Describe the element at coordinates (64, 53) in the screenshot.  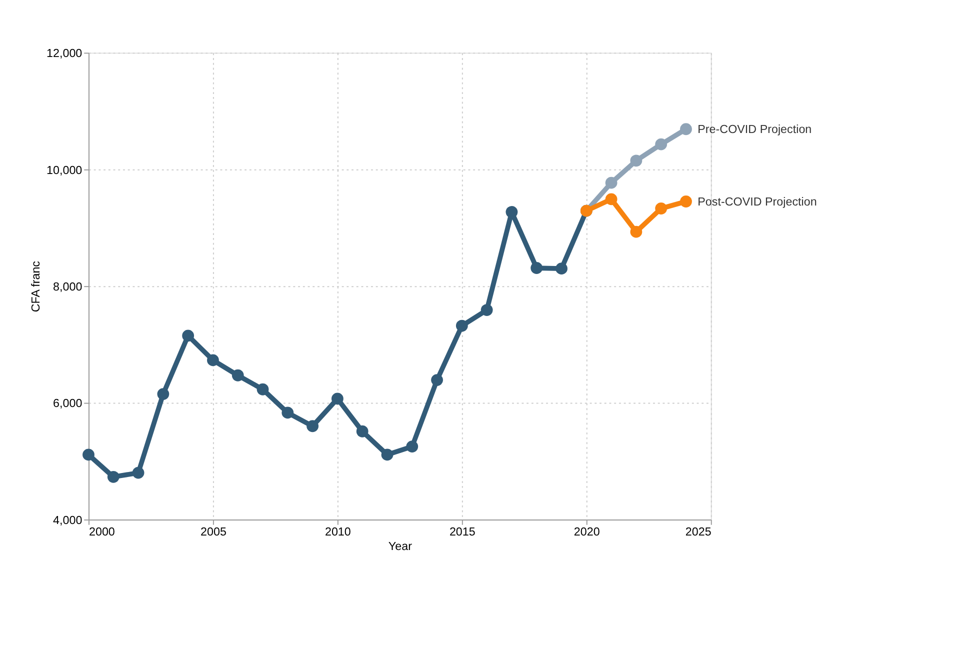
I see `y-tick-label: 12,000` at that location.